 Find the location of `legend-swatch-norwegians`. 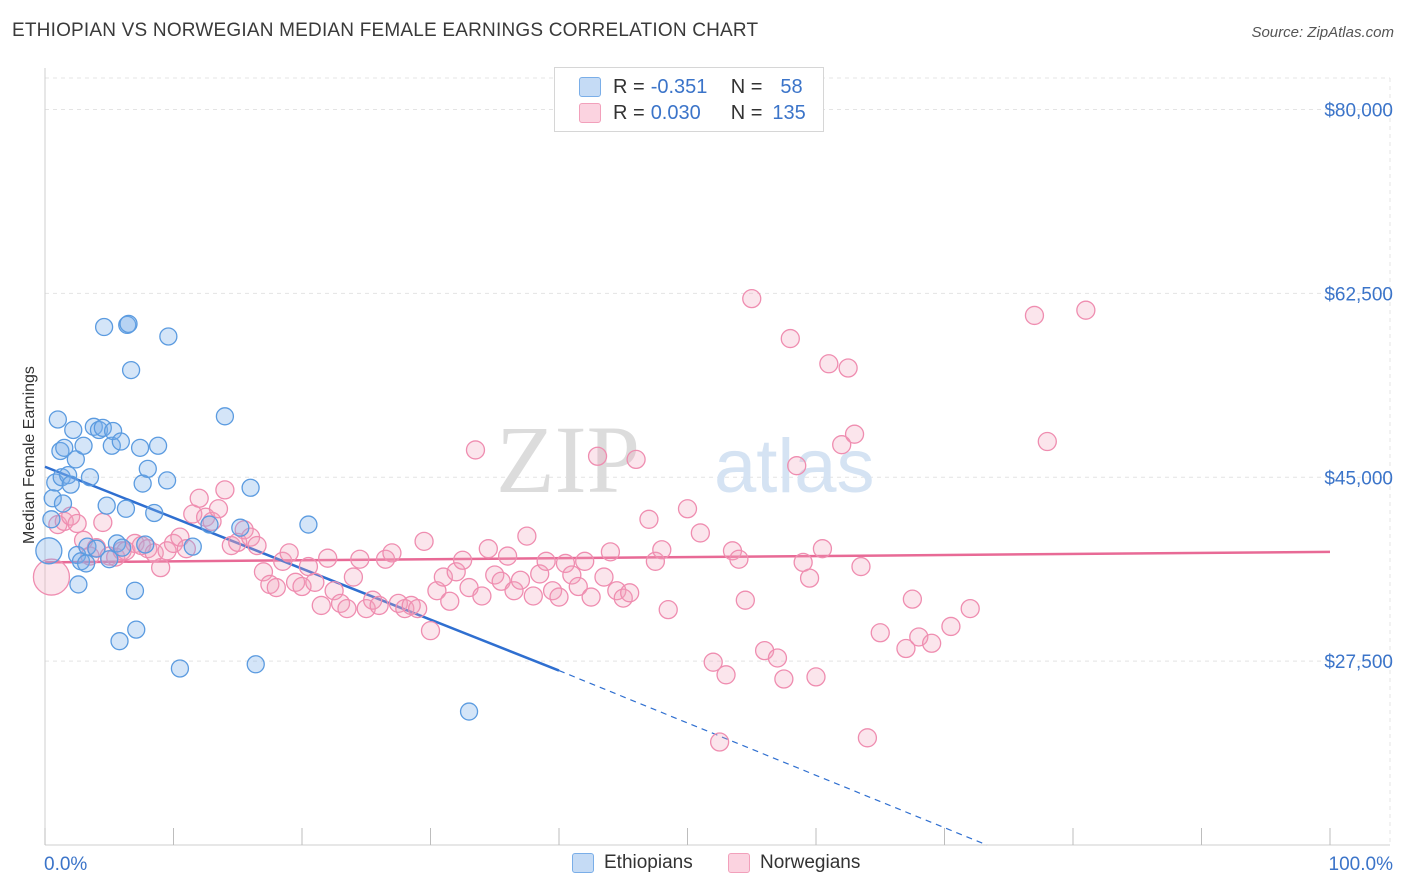

legend-swatch-norwegians is located at coordinates (590, 113).